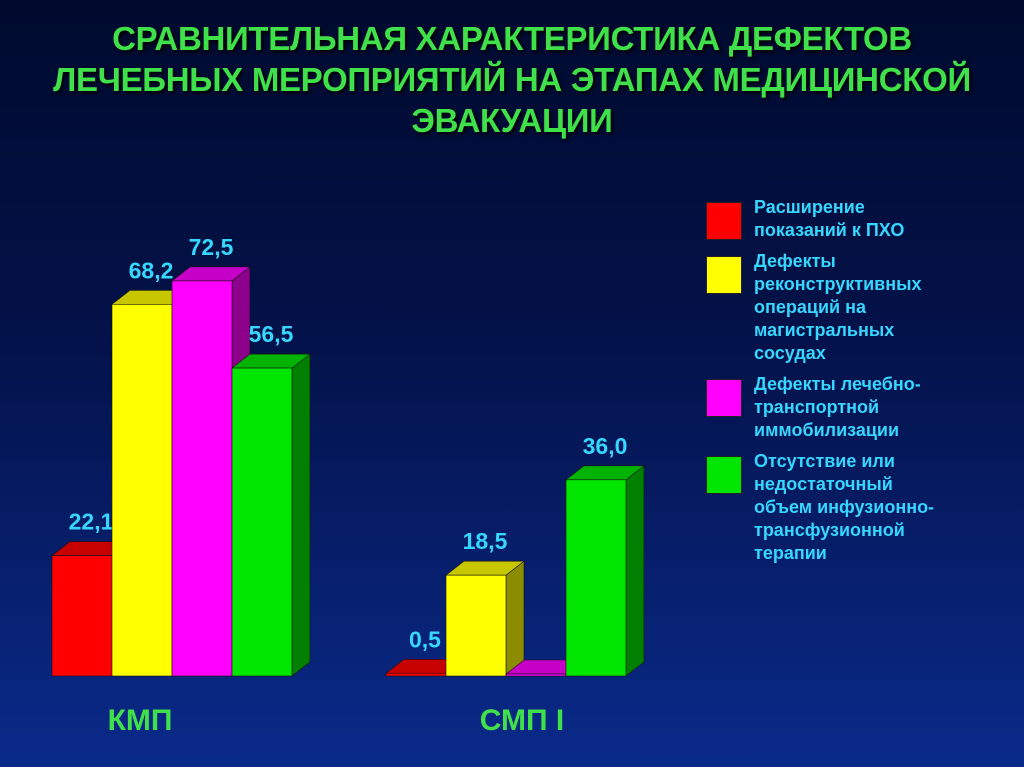 The width and height of the screenshot is (1024, 767). What do you see at coordinates (605, 446) in the screenshot?
I see `data-label: 36,0` at bounding box center [605, 446].